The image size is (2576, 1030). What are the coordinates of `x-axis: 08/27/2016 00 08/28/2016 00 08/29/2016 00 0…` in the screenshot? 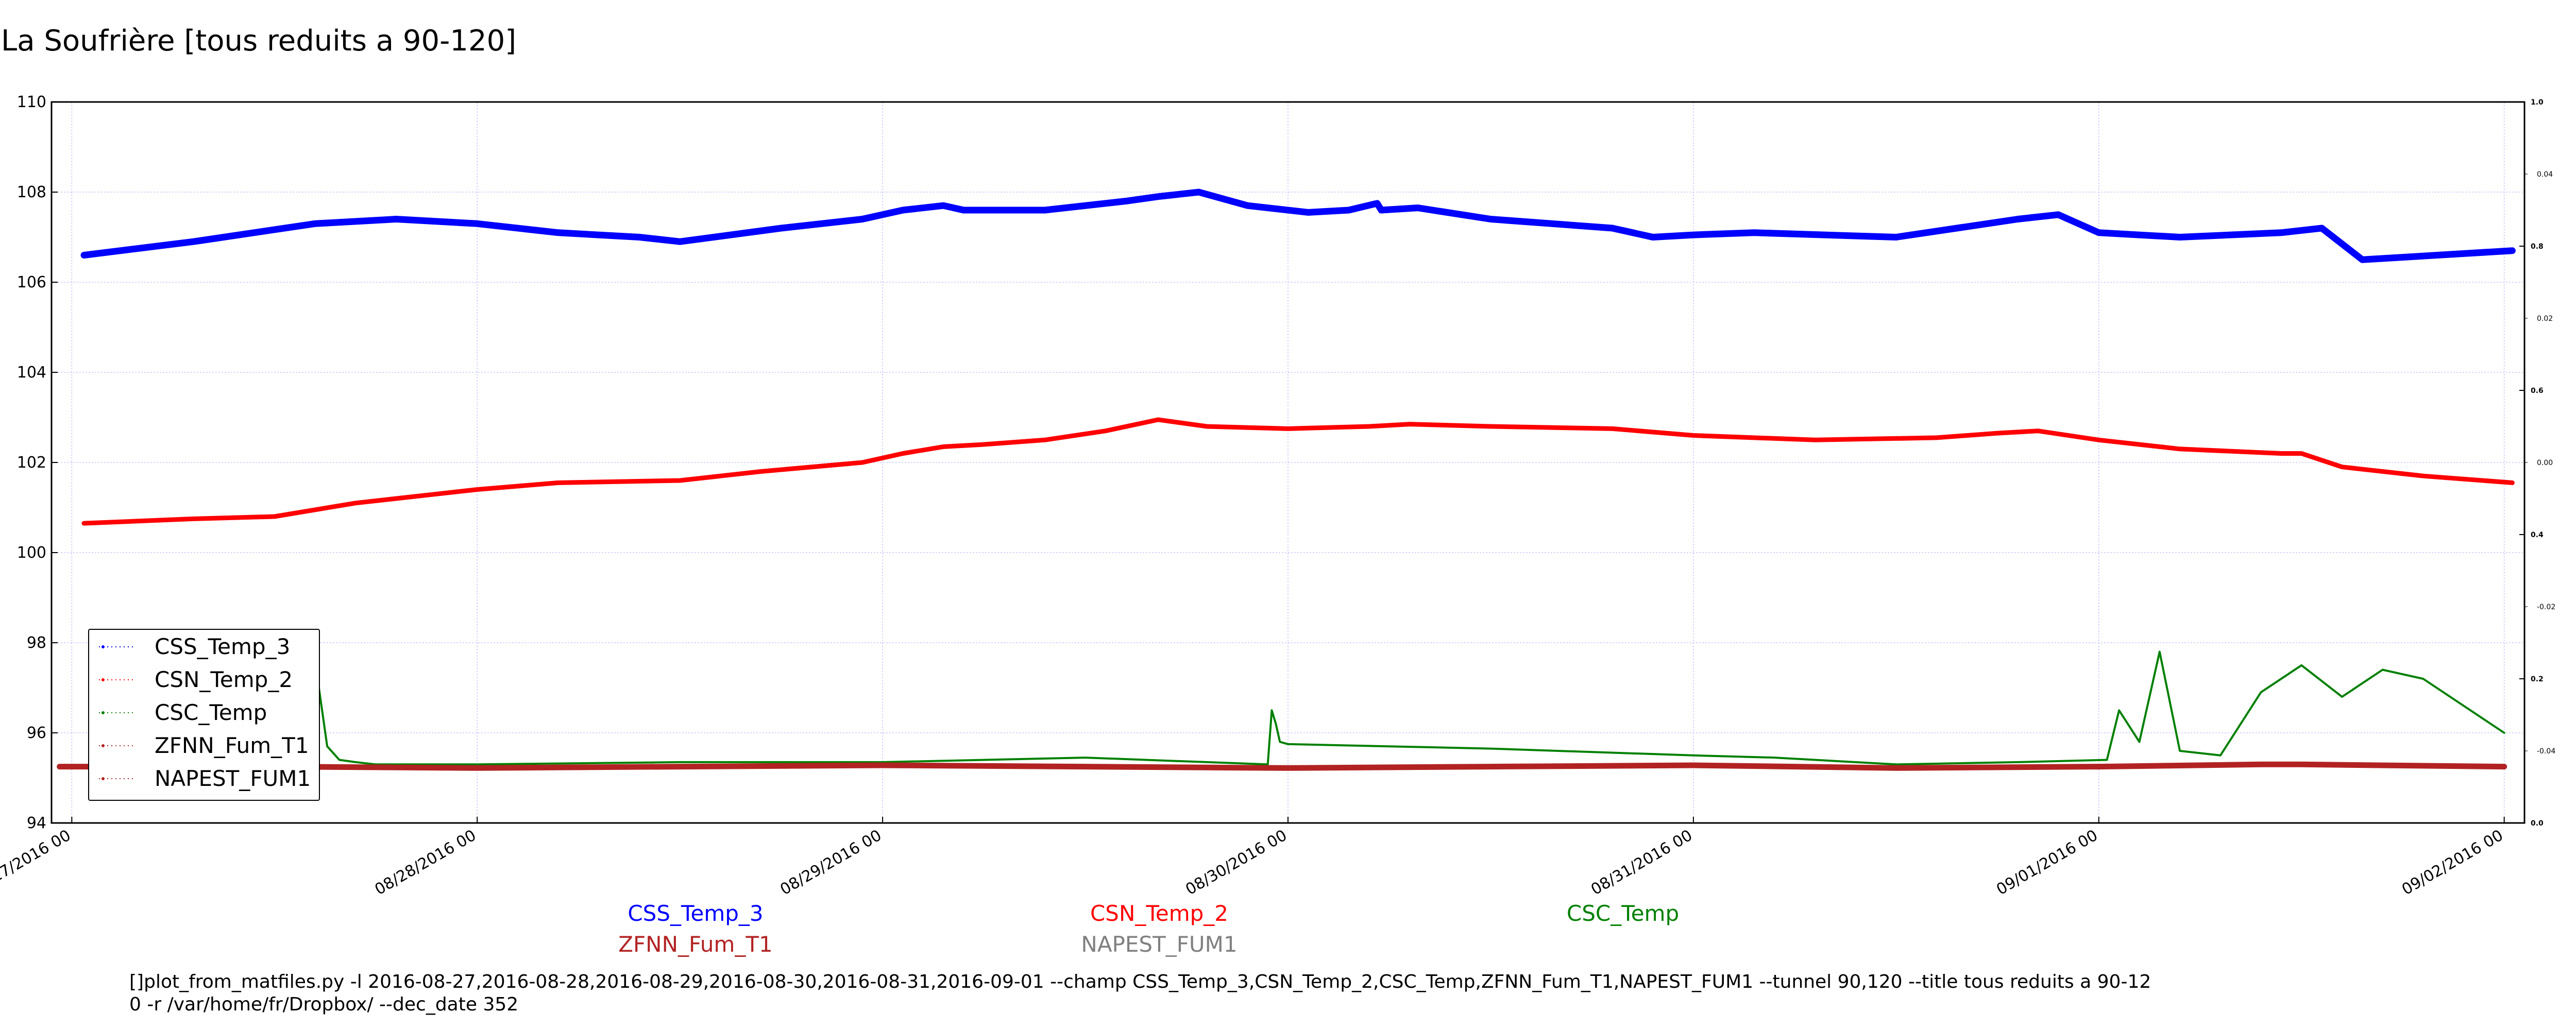 It's located at (1253, 858).